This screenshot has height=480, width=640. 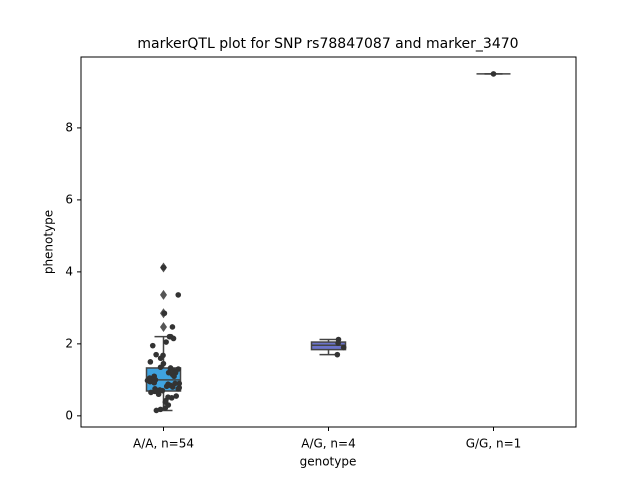 I want to click on y-tick-label: 6, so click(x=69, y=199).